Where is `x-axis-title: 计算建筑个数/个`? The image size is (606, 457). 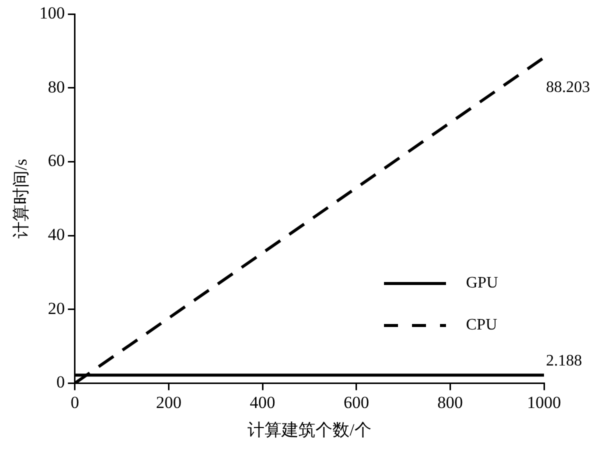 x-axis-title: 计算建筑个数/个 is located at coordinates (310, 430).